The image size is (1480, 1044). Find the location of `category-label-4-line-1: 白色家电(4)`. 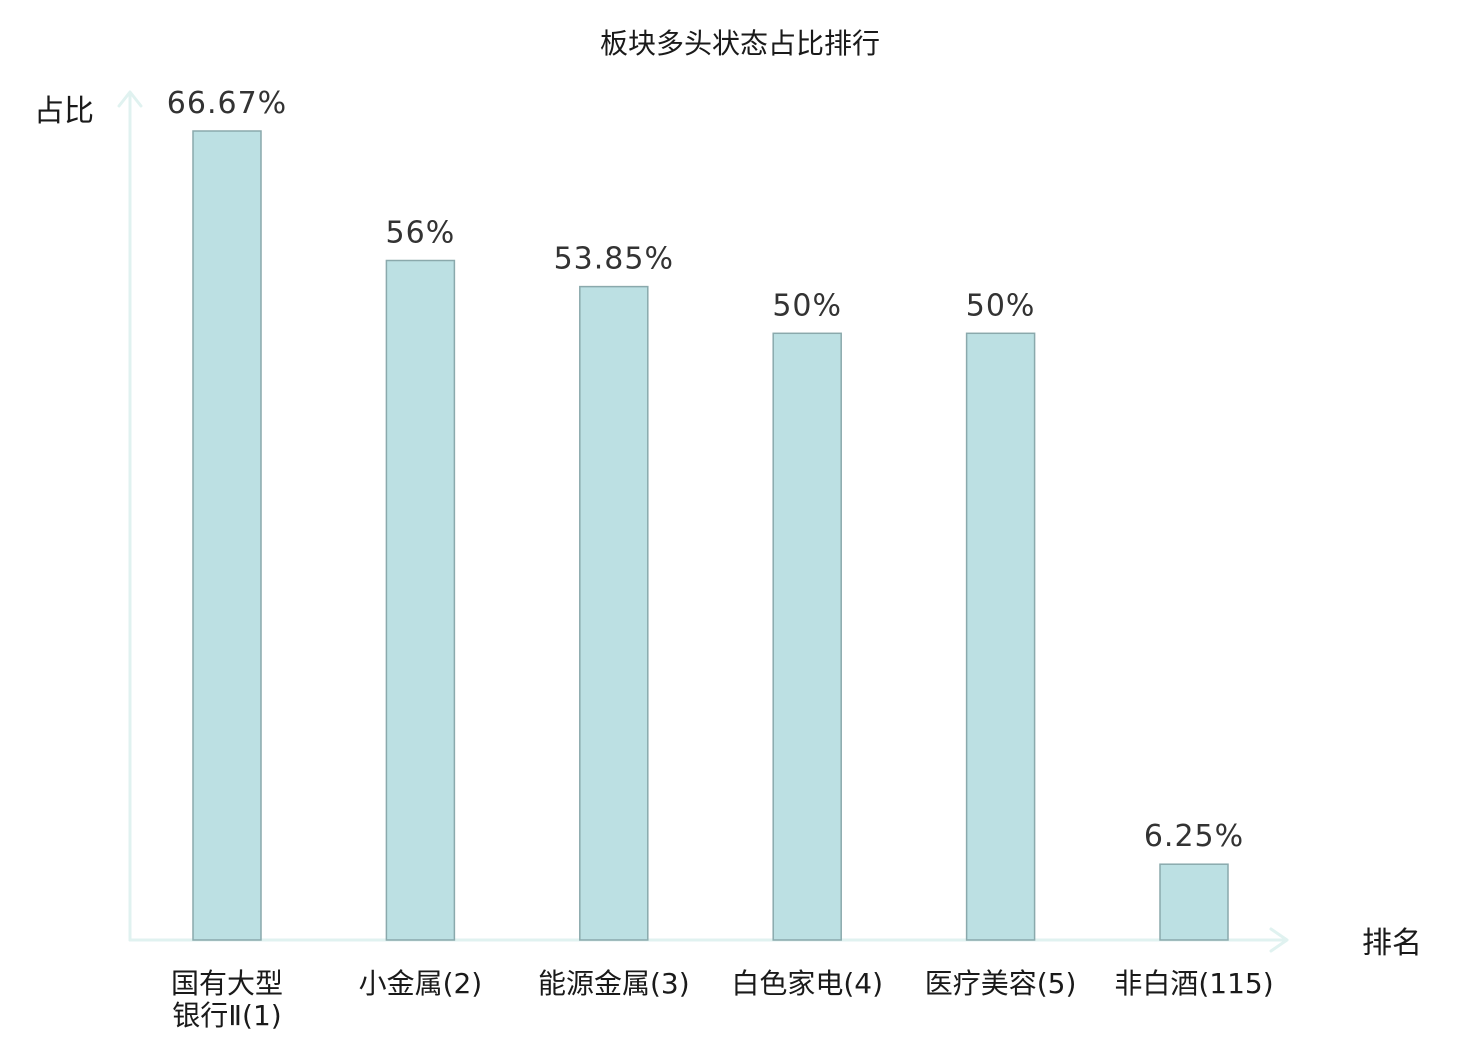

category-label-4-line-1: 白色家电(4) is located at coordinates (807, 983).